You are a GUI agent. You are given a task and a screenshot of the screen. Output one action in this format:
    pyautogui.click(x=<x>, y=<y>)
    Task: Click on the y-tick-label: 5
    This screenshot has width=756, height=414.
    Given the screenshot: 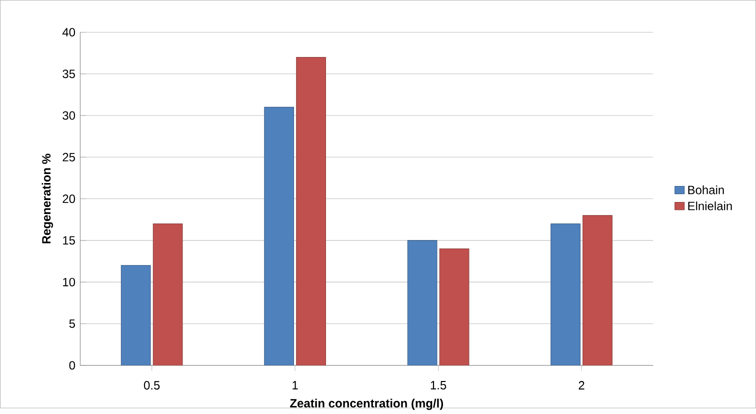 What is the action you would take?
    pyautogui.click(x=72, y=323)
    